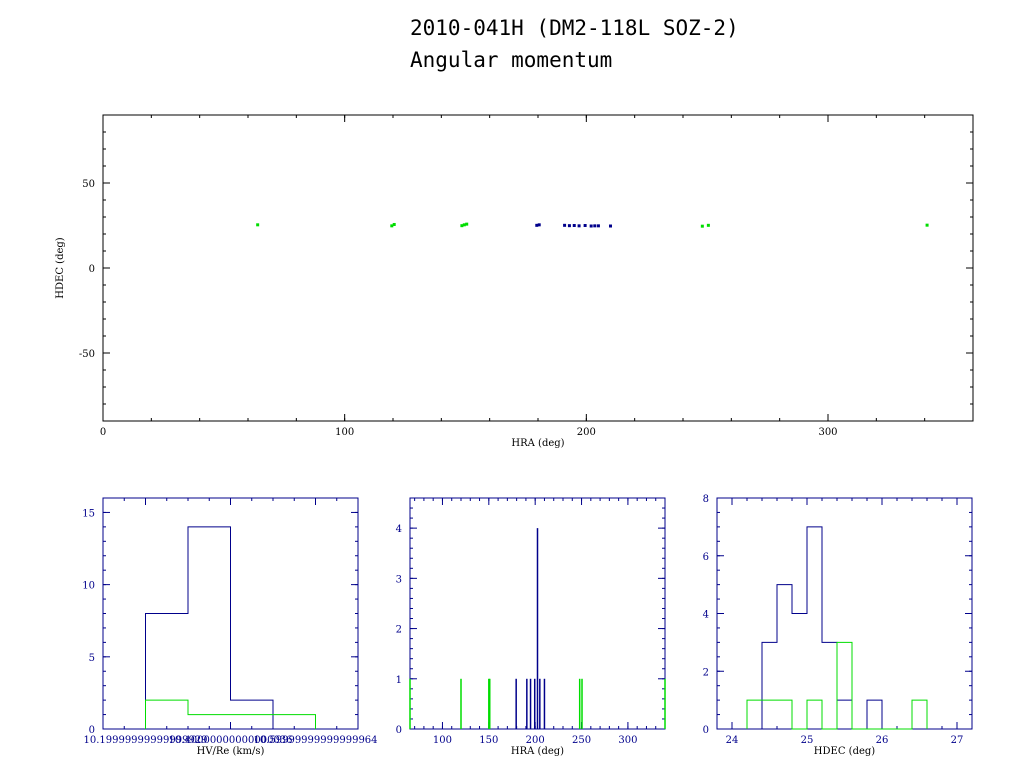 The width and height of the screenshot is (1024, 768). Describe the element at coordinates (145, 740) in the screenshot. I see `x-tick-label: 10.19999999999999929` at that location.